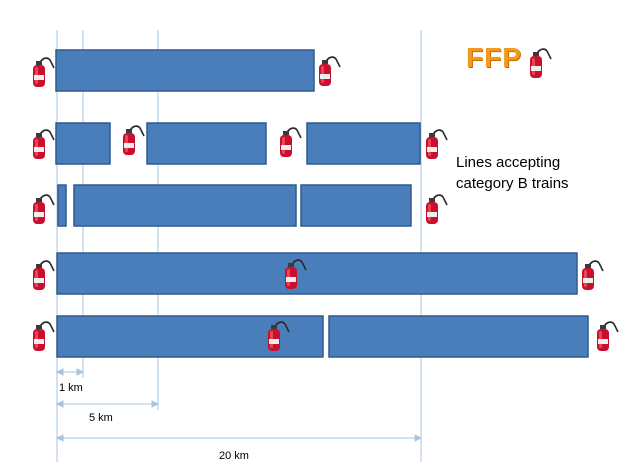  I want to click on scale-bars, so click(239, 405).